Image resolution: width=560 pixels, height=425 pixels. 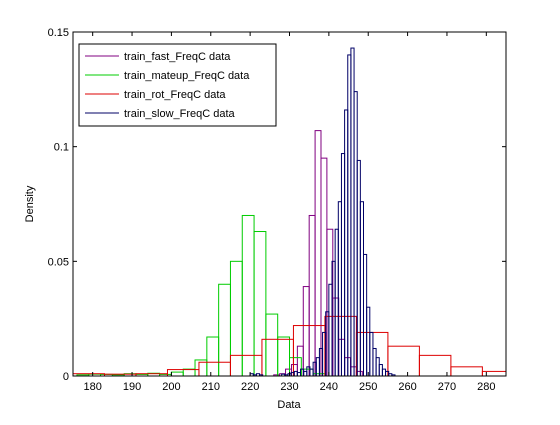 I want to click on legend-label: train_slow_FreqC data, so click(x=180, y=114).